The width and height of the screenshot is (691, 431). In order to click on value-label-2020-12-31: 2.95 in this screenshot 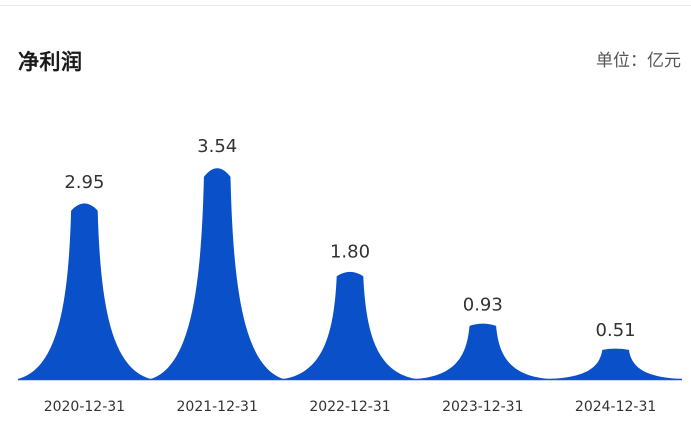, I will do `click(84, 182)`.